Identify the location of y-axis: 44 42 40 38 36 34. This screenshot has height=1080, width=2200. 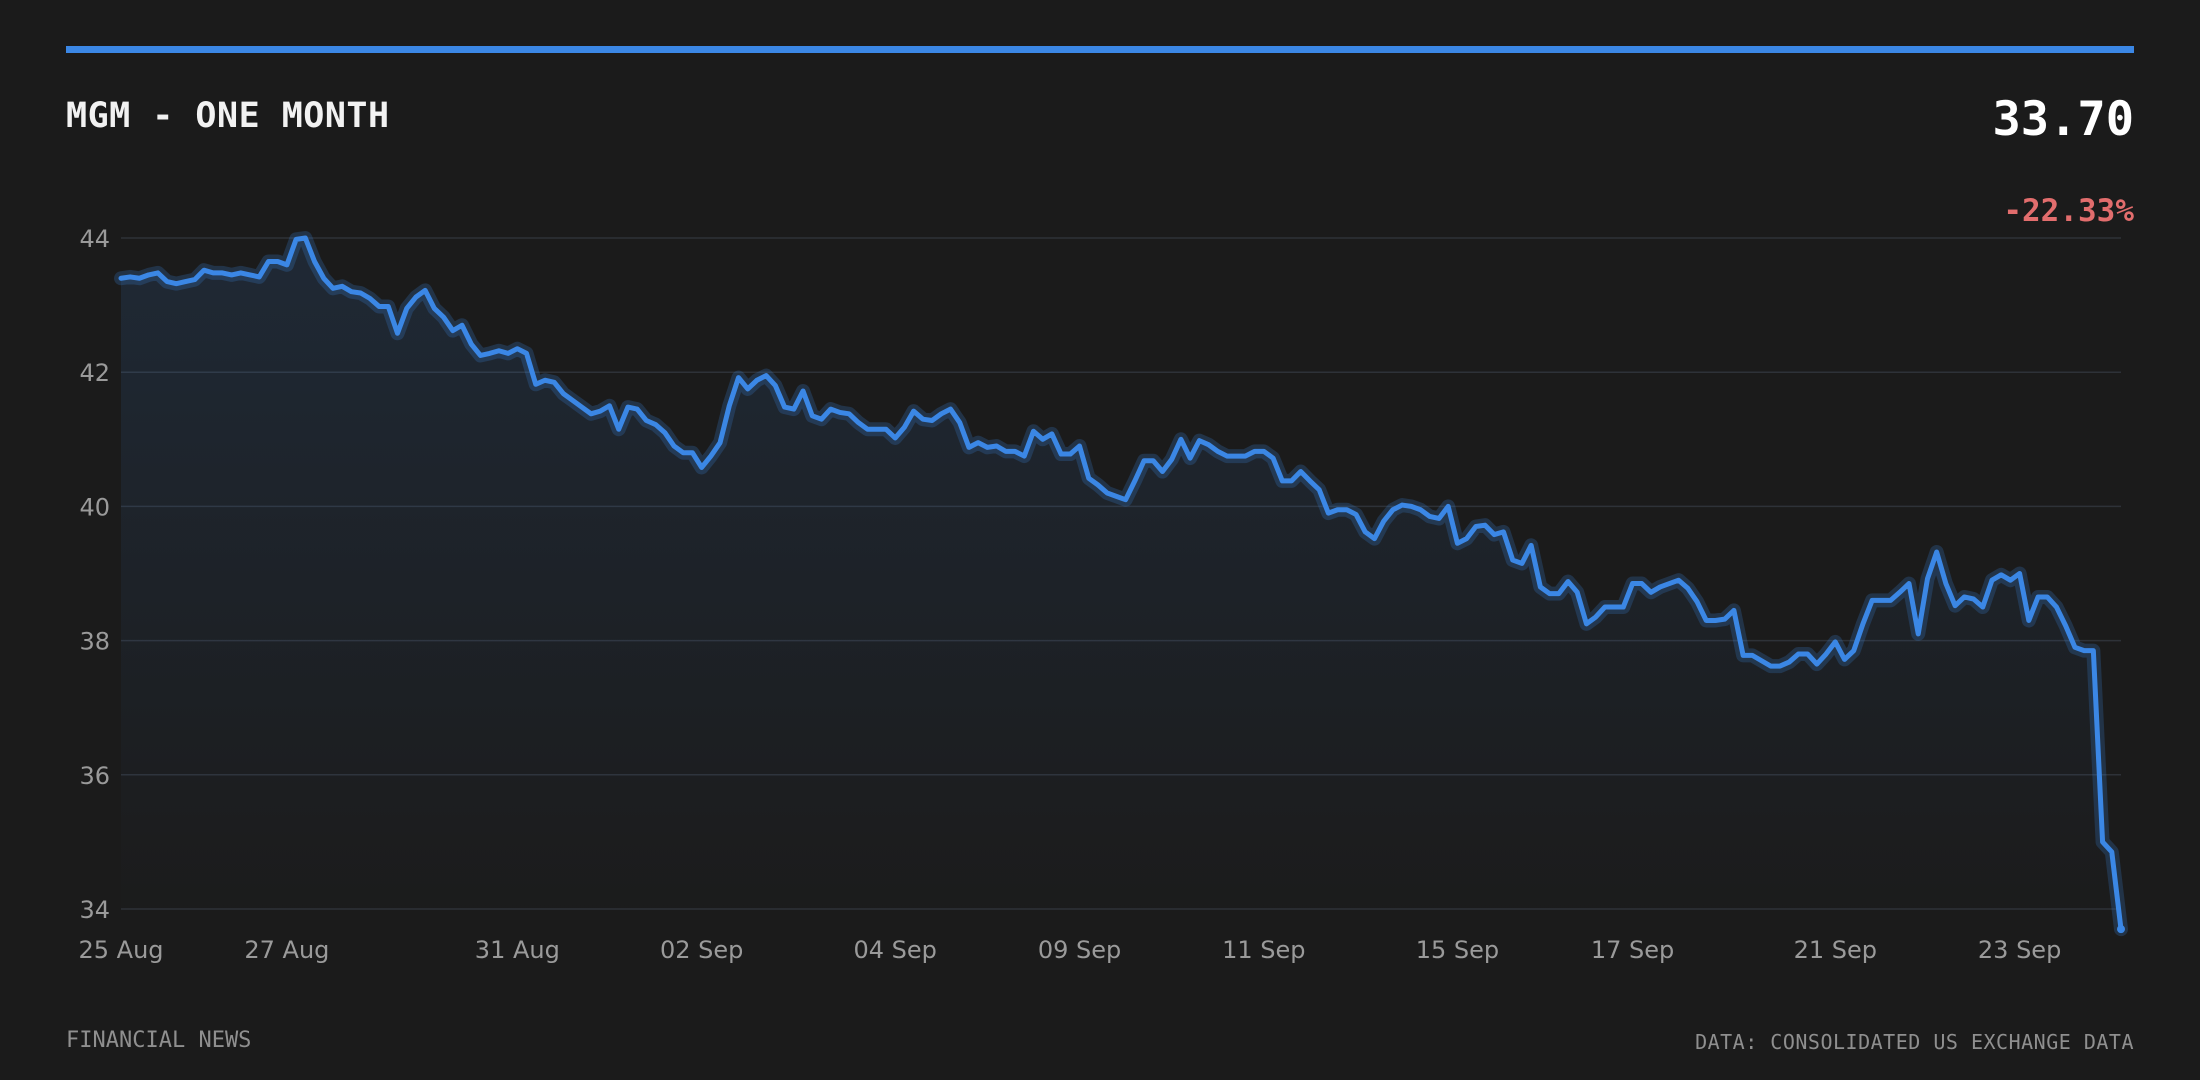
(94, 574).